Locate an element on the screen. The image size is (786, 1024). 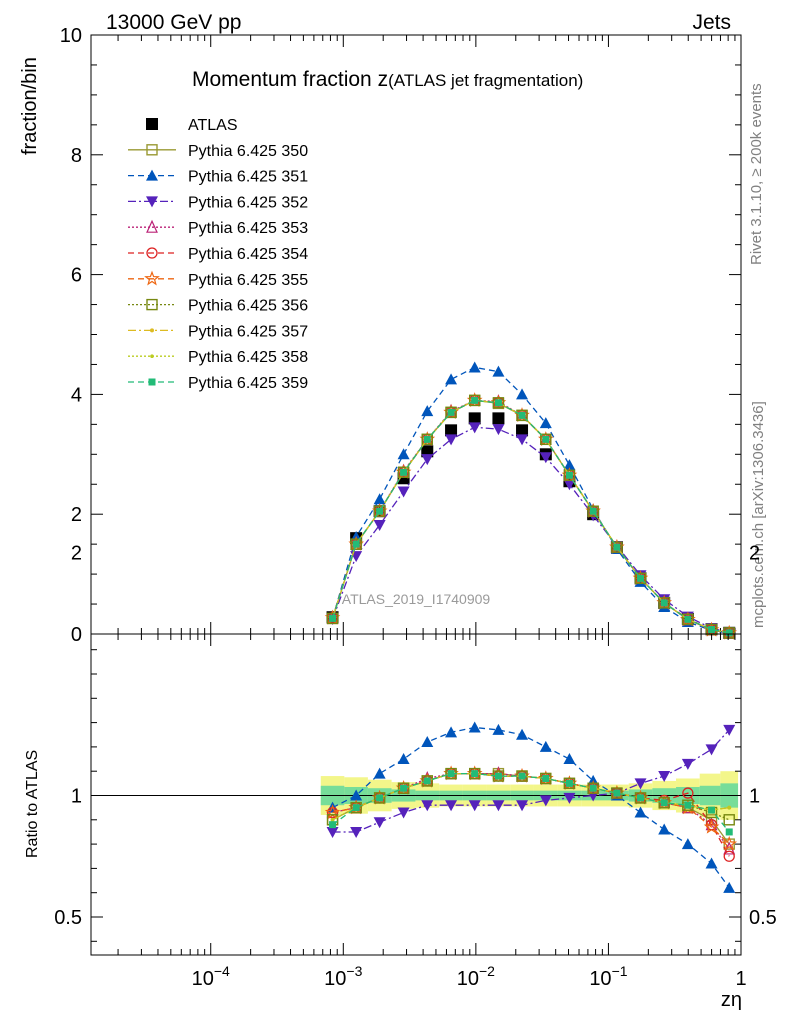
main-series-line is located at coordinates (530, 516).